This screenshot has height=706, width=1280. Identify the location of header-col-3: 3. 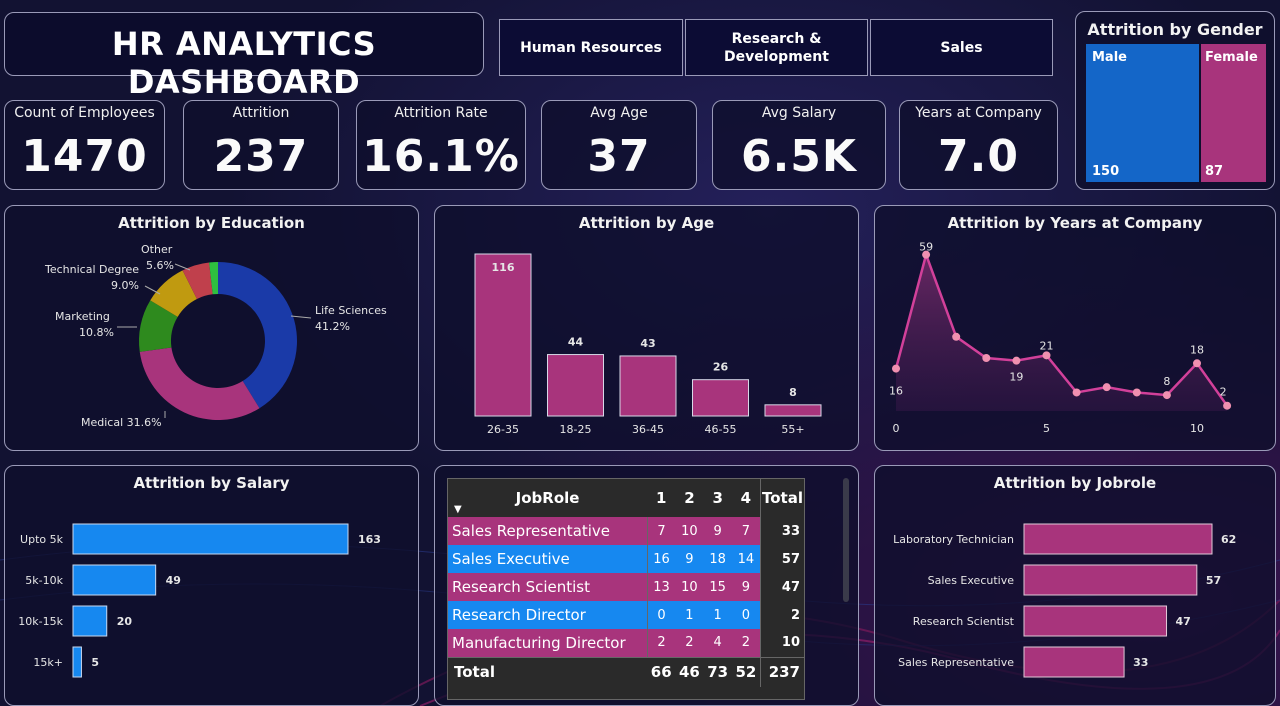
(717, 498).